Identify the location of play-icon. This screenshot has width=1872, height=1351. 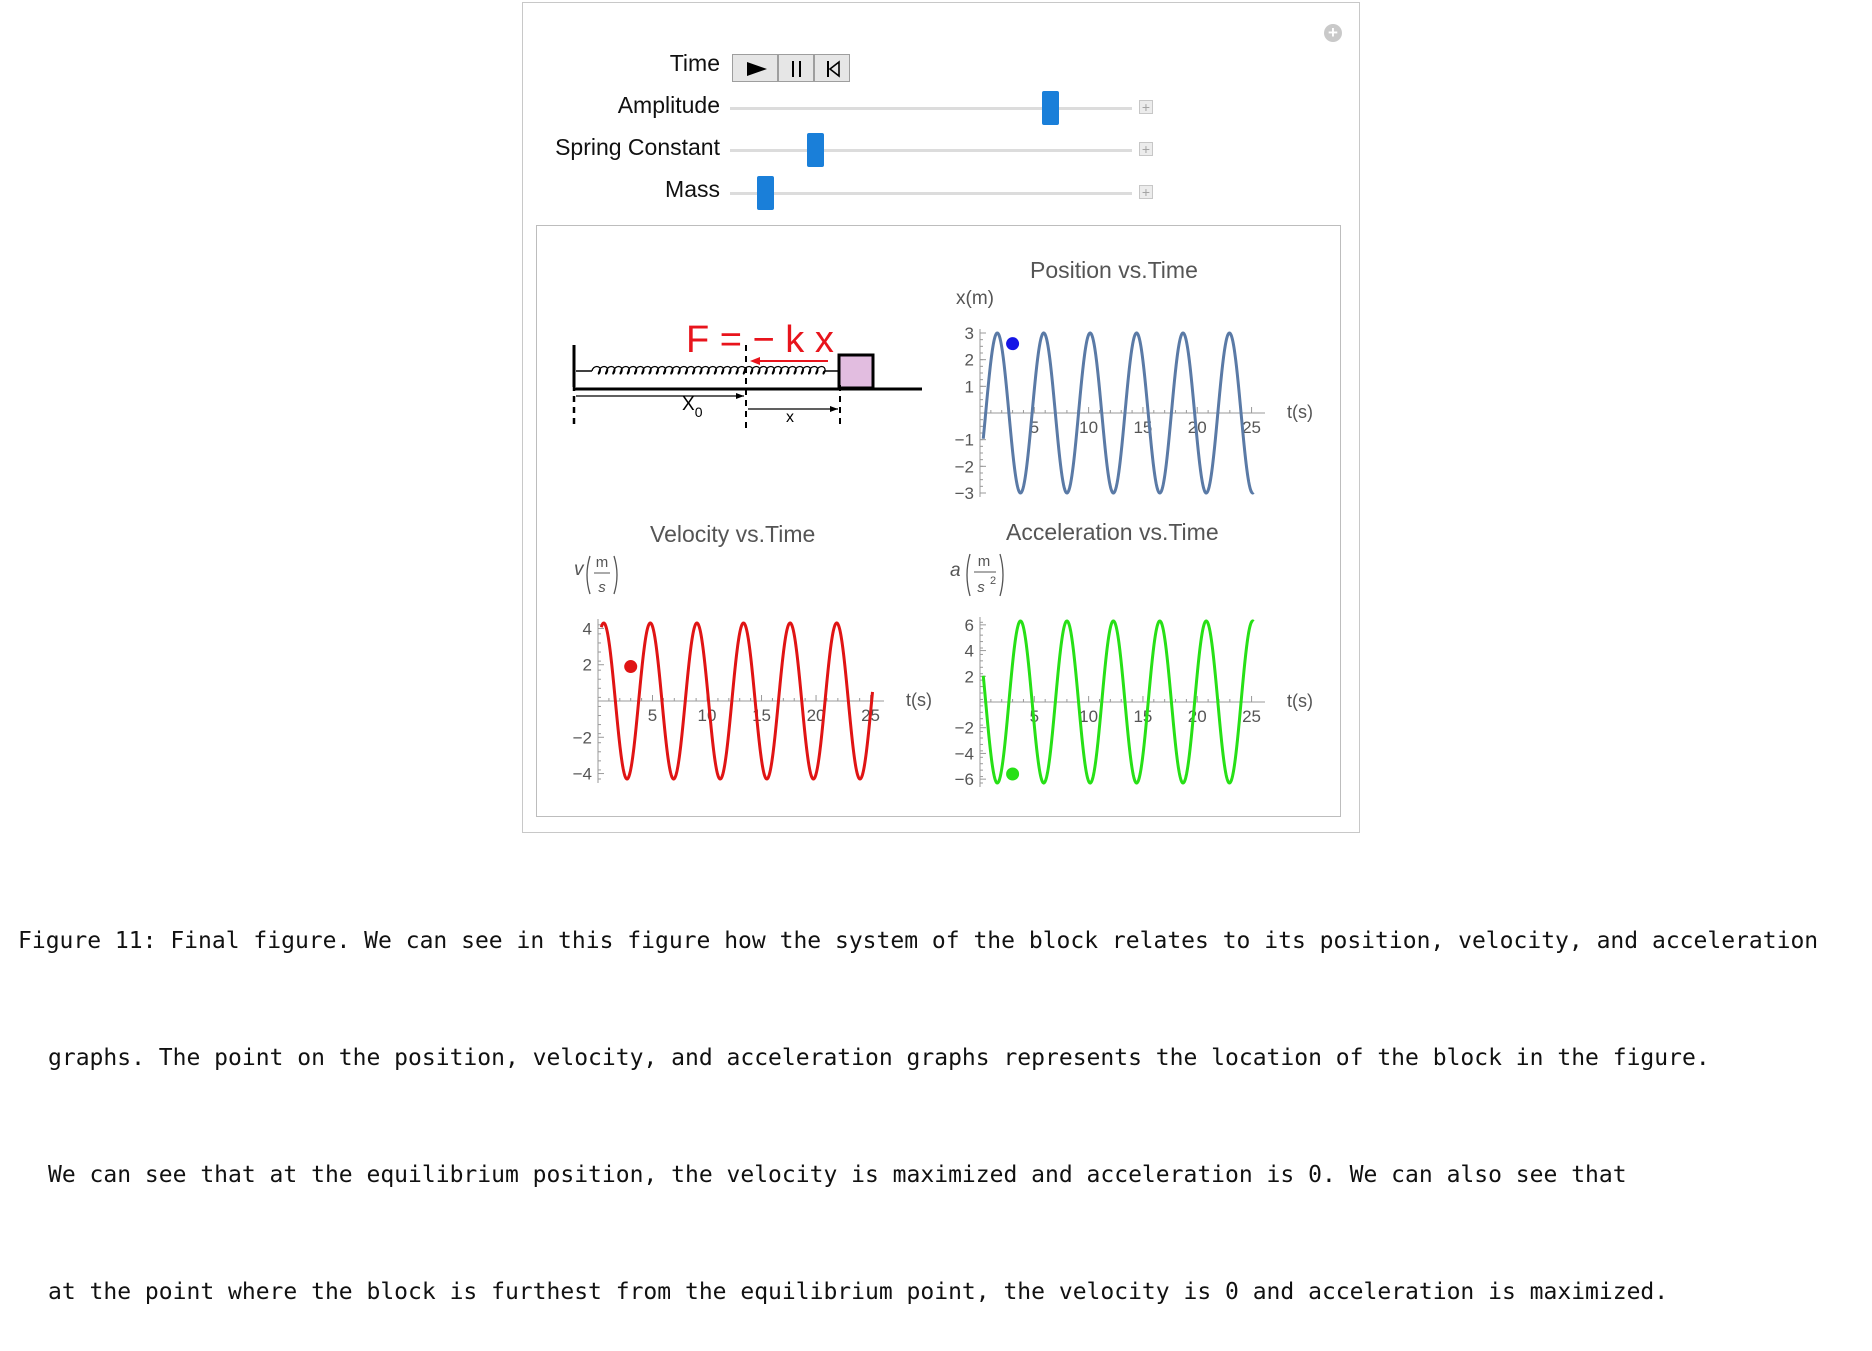
(757, 69).